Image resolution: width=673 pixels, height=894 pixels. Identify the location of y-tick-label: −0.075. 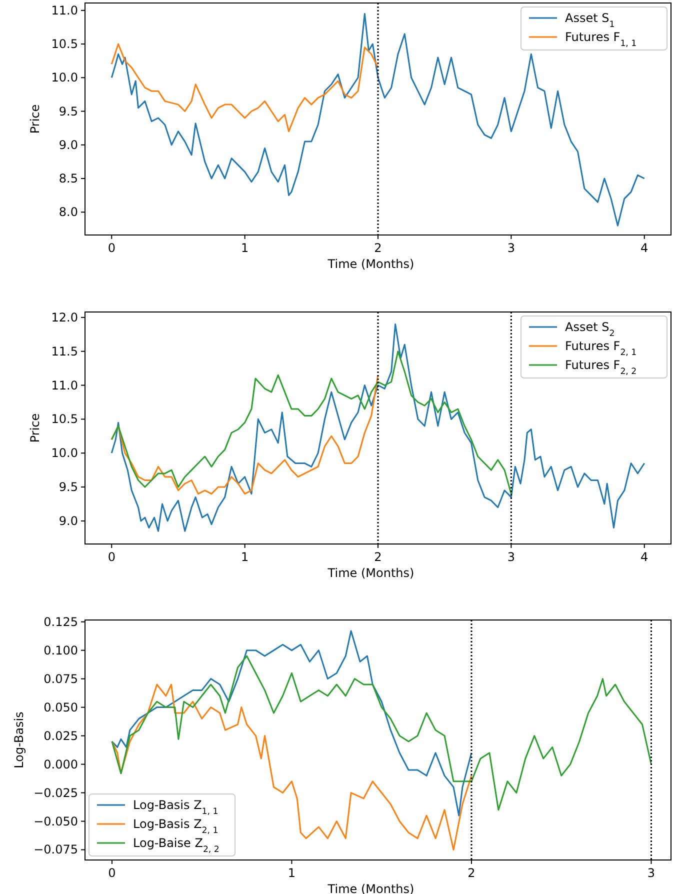
(56, 849).